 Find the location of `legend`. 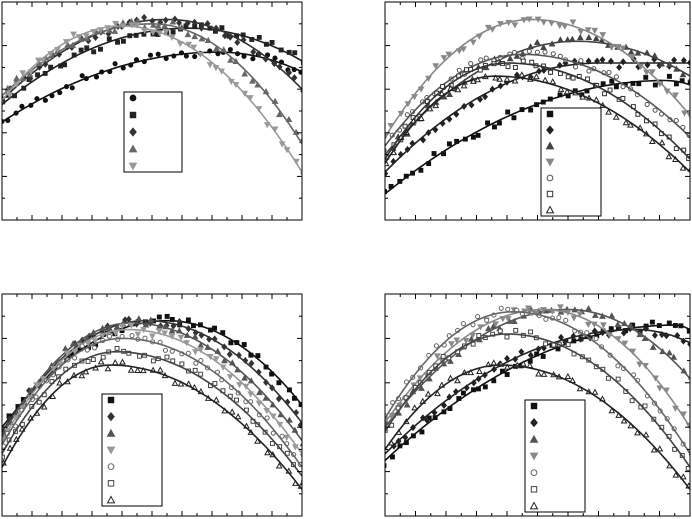

legend is located at coordinates (571, 162).